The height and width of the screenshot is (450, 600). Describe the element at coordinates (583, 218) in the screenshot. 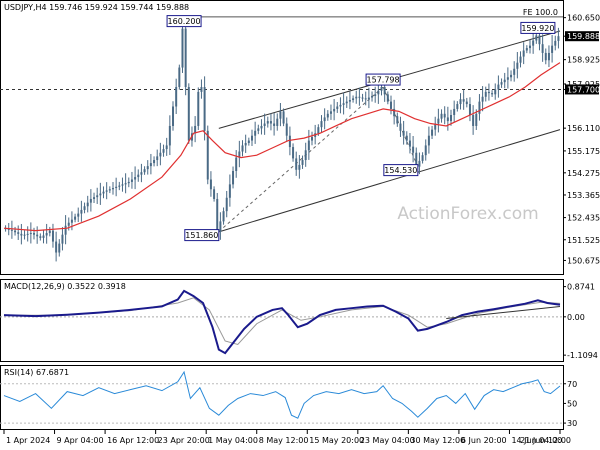

I see `price-tick-label: 152.435` at that location.